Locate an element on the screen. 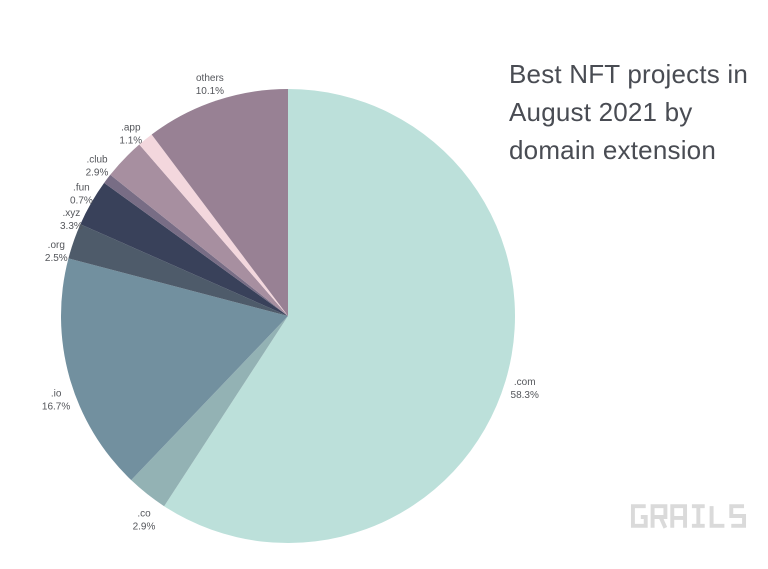  chart-title-line: Best NFT projects in is located at coordinates (629, 74).